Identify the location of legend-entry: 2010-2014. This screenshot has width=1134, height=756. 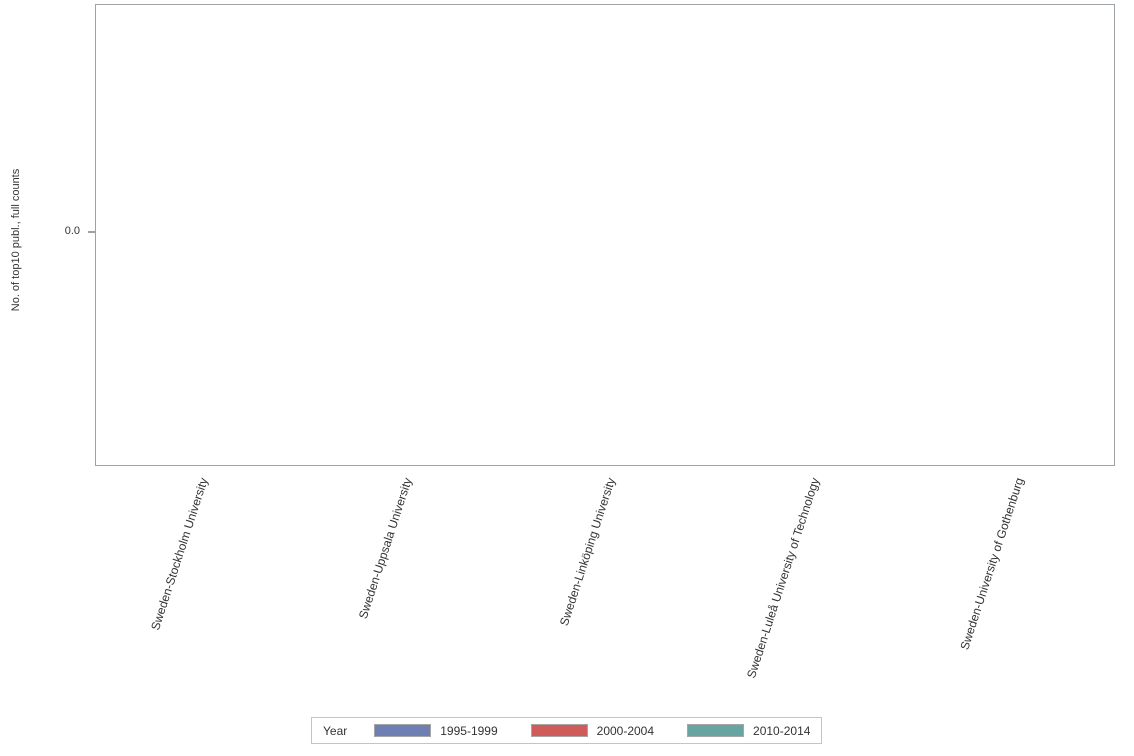
(748, 731).